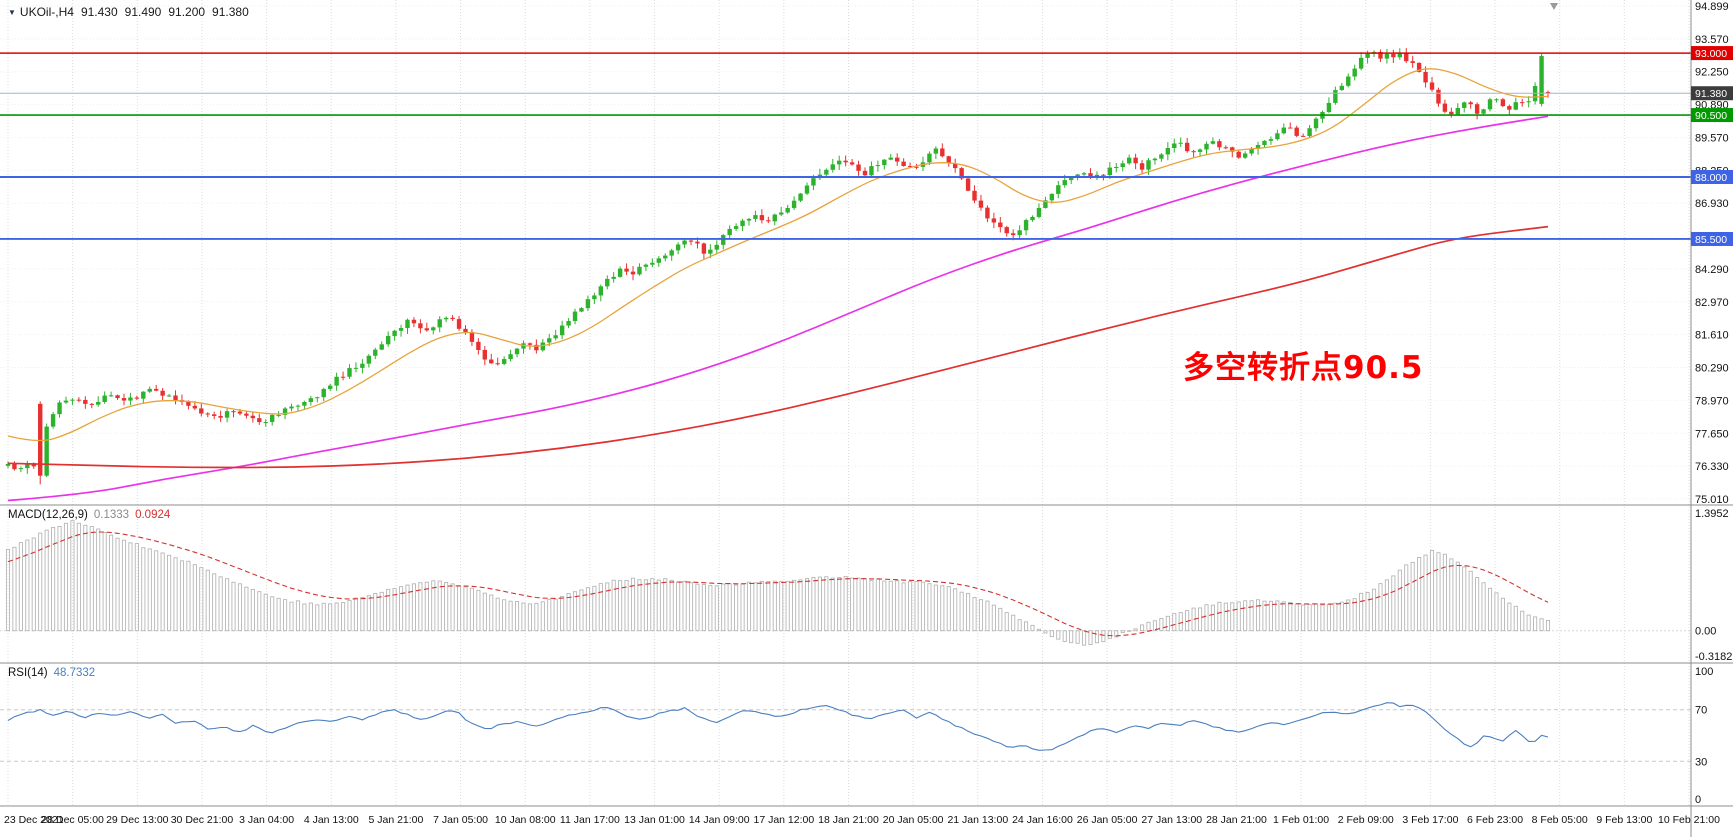 This screenshot has width=1733, height=837. What do you see at coordinates (1712, 514) in the screenshot?
I see `macd-axis-label: 1.3952` at bounding box center [1712, 514].